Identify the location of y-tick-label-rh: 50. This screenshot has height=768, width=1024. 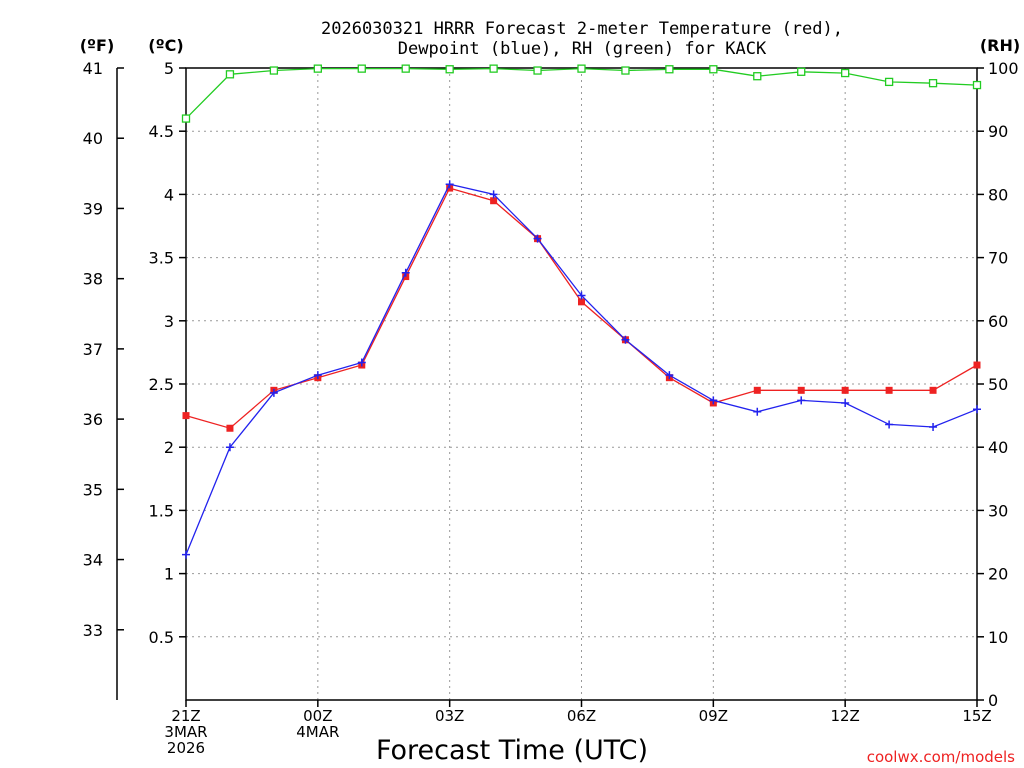
(998, 384).